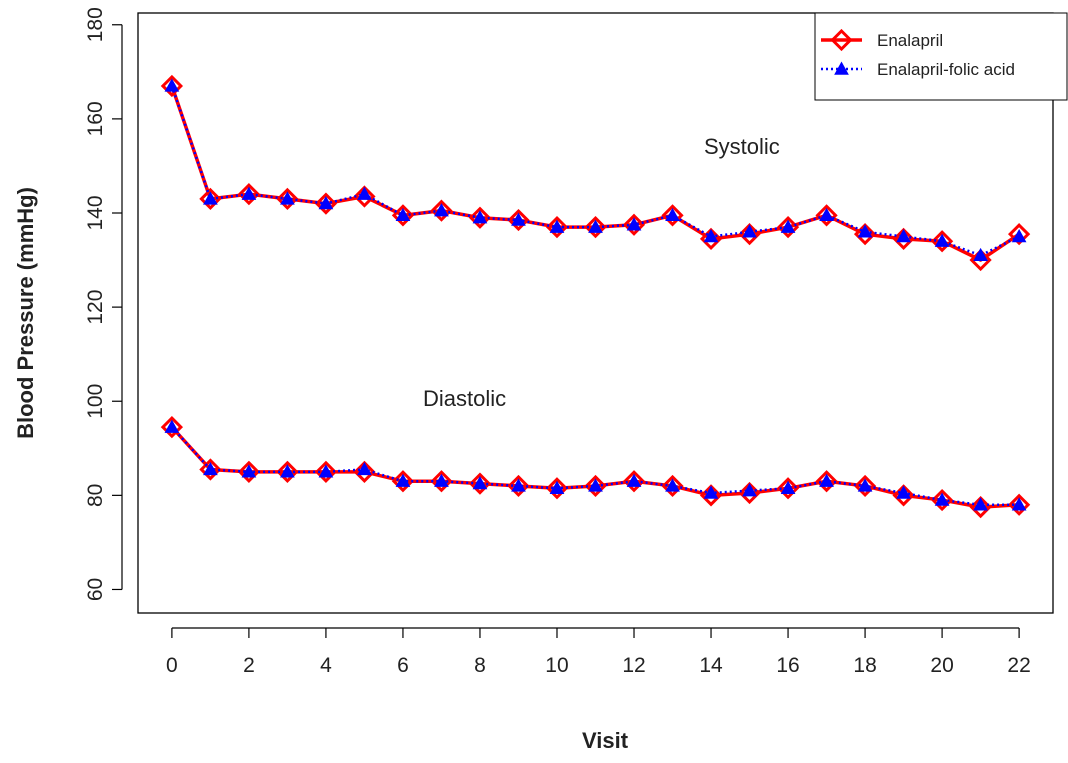 Image resolution: width=1068 pixels, height=763 pixels. Describe the element at coordinates (249, 665) in the screenshot. I see `x-tick-label: 2` at that location.